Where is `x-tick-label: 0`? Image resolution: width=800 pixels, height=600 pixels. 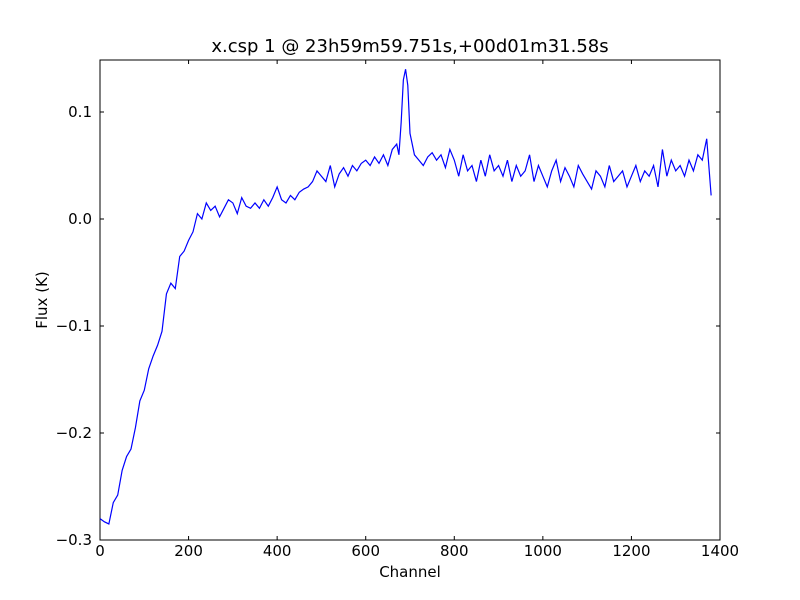 x-tick-label: 0 is located at coordinates (100, 551).